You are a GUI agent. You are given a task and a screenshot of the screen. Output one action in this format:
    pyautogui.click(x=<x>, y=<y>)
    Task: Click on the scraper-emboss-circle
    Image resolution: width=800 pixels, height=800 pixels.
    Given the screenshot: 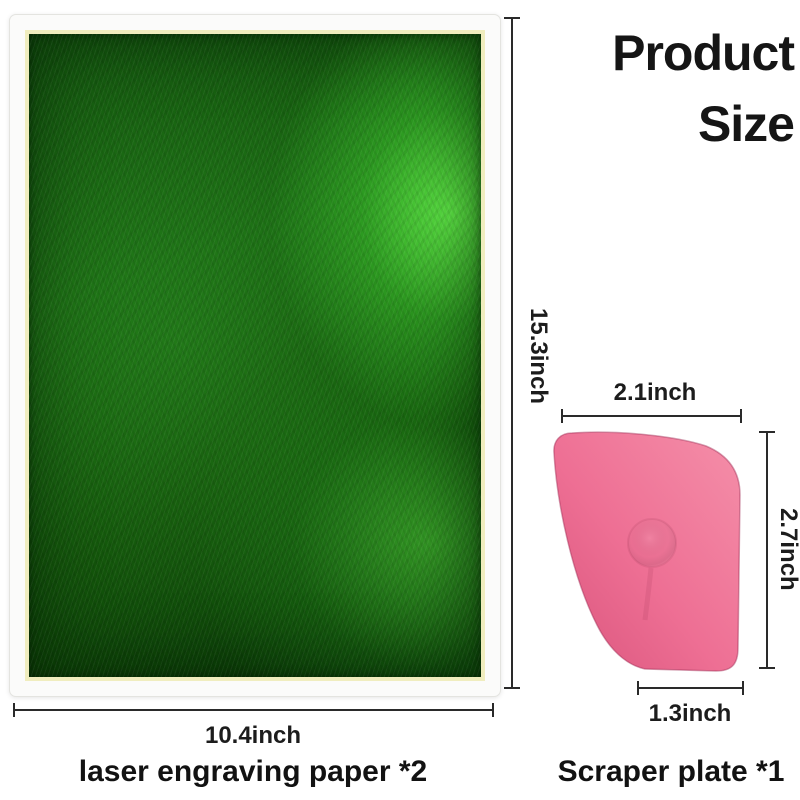 What is the action you would take?
    pyautogui.click(x=652, y=543)
    